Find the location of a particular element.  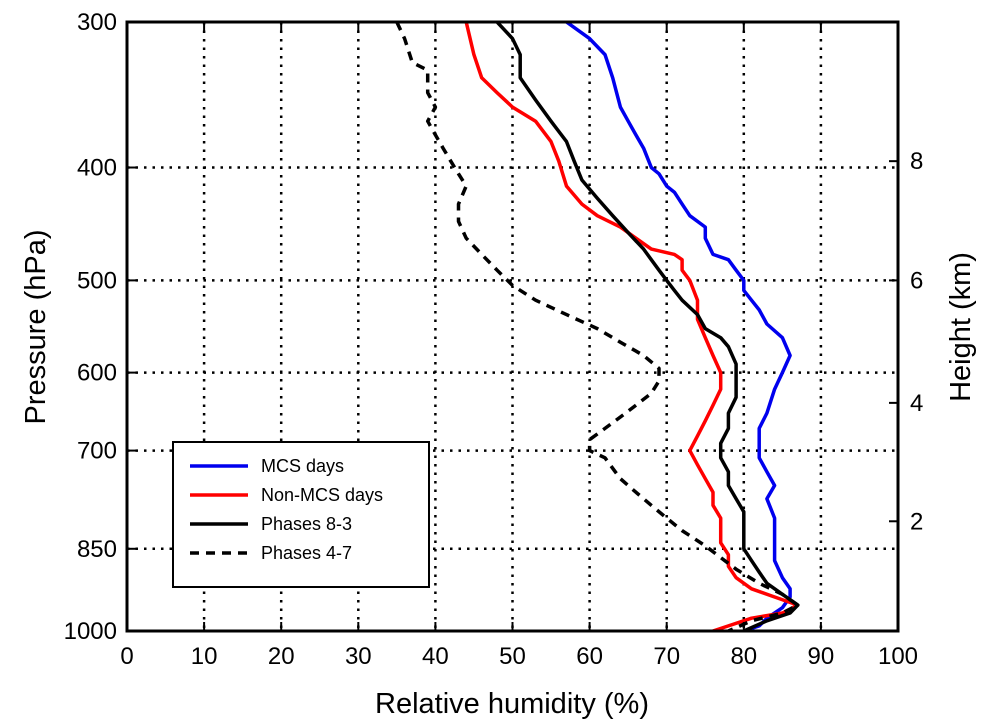

y2-tick-label: 4 is located at coordinates (916, 403).